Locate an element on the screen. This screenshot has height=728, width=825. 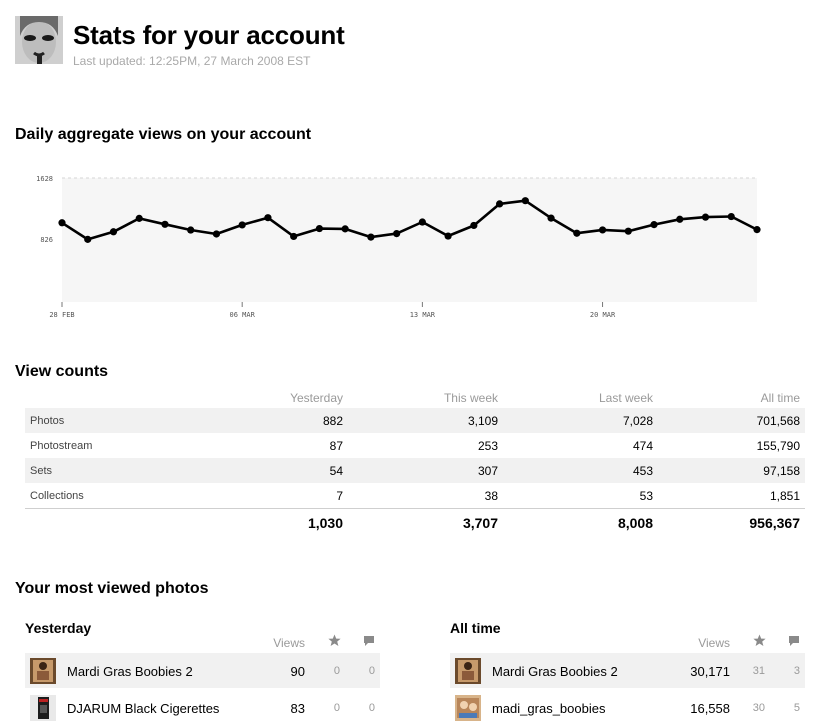
cell-value: 474 is located at coordinates (642, 445).